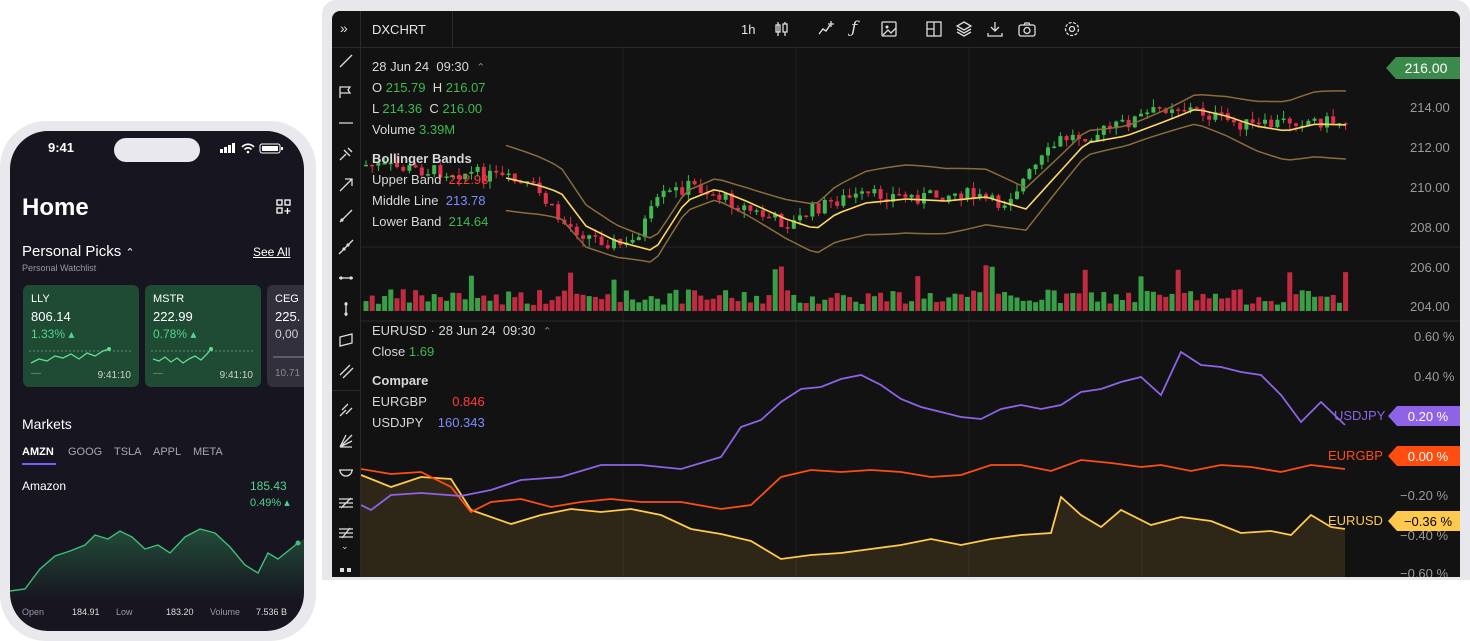 The width and height of the screenshot is (1470, 641). Describe the element at coordinates (288, 316) in the screenshot. I see `card-price: 225.` at that location.